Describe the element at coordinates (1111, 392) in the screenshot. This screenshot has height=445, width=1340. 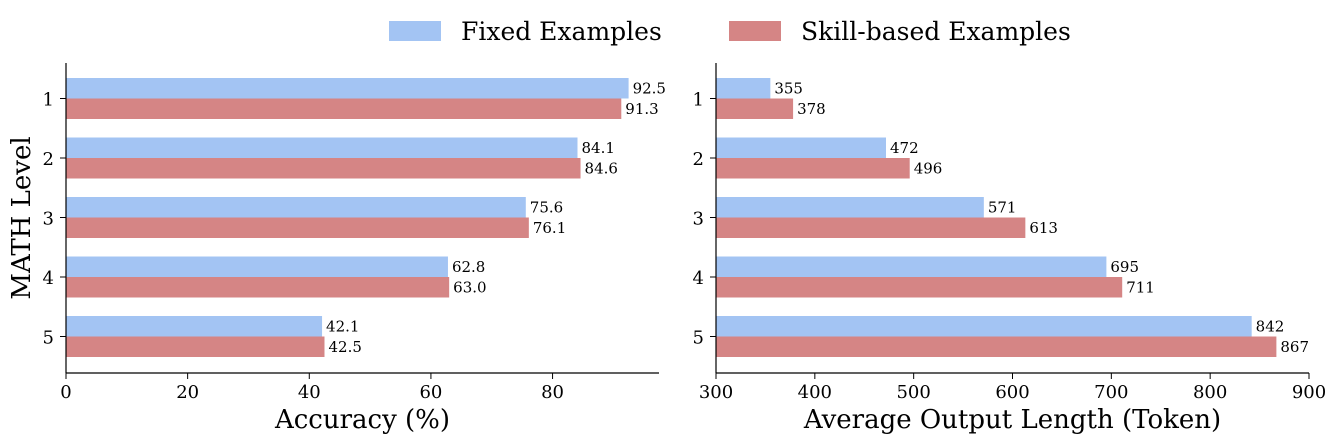
I see `x-tick-label: 700` at that location.